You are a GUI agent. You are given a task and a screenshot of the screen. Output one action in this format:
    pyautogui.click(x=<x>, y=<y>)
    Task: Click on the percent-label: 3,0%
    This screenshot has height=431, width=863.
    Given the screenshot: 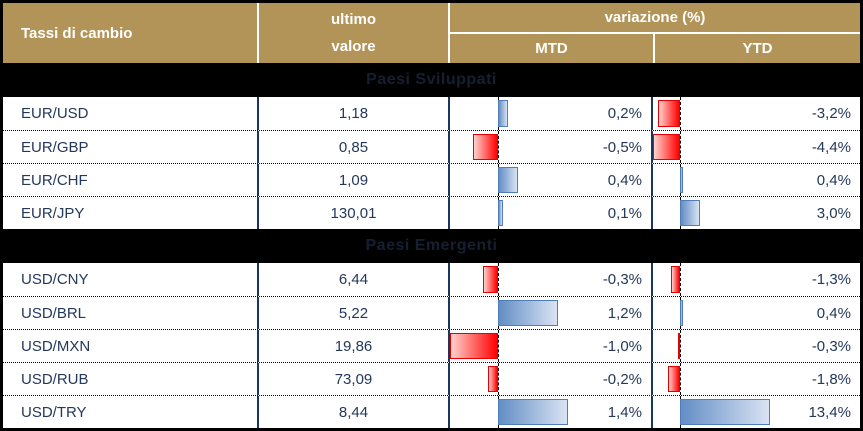 What is the action you would take?
    pyautogui.click(x=833, y=213)
    